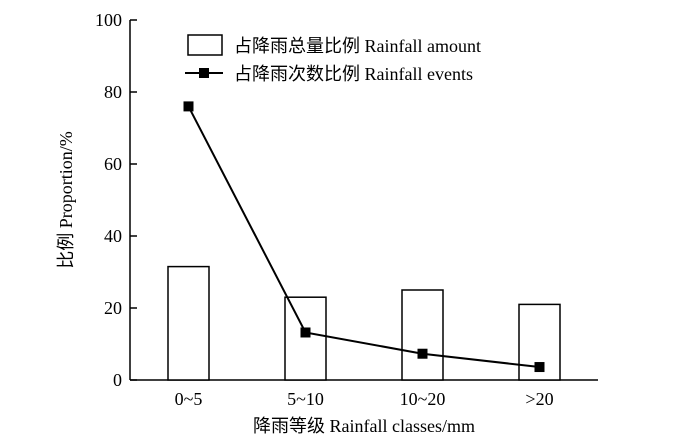  Describe the element at coordinates (117, 380) in the screenshot. I see `y-tick-label: 0` at that location.